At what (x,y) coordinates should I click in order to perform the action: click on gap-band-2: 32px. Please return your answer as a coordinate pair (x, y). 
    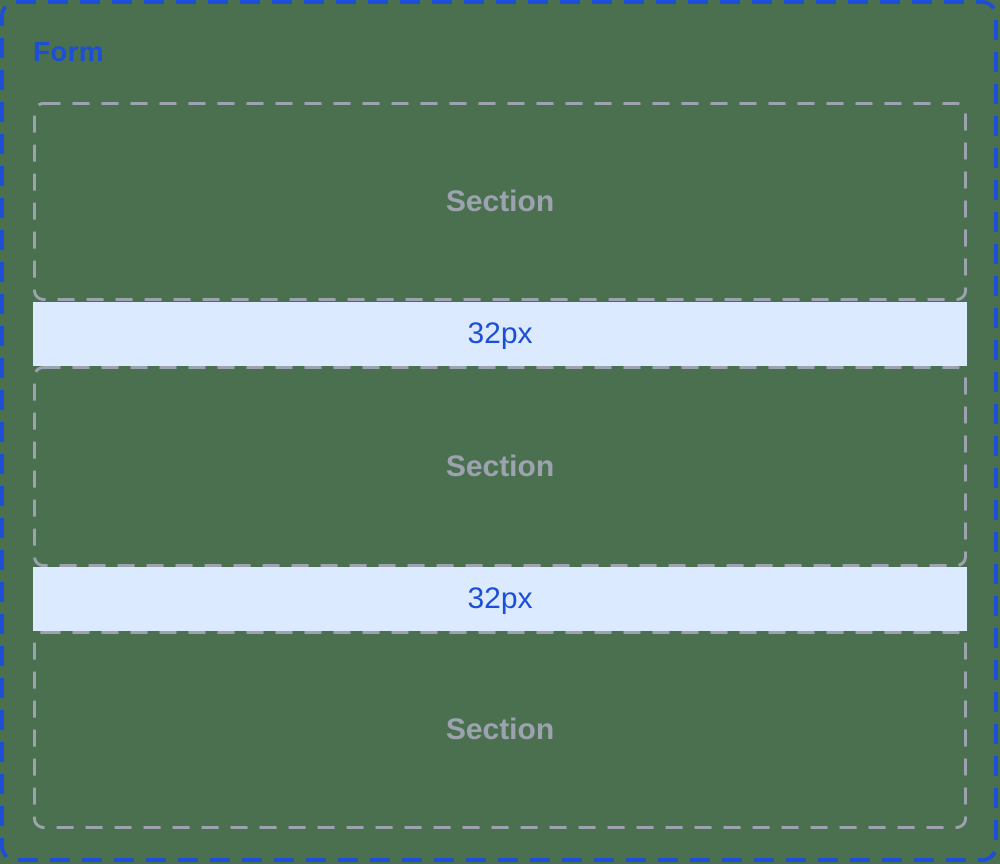
    Looking at the image, I should click on (500, 599).